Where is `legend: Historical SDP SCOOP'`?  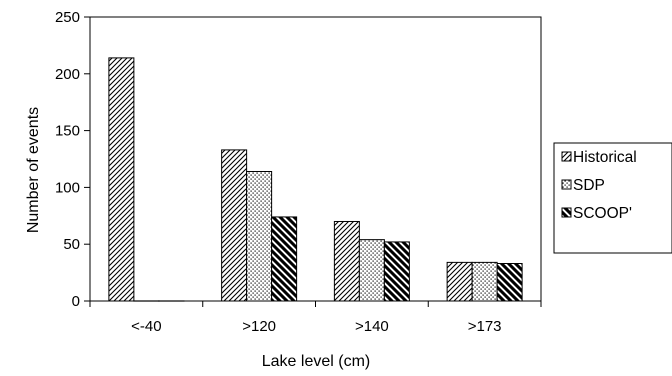
legend: Historical SDP SCOOP' is located at coordinates (612, 198).